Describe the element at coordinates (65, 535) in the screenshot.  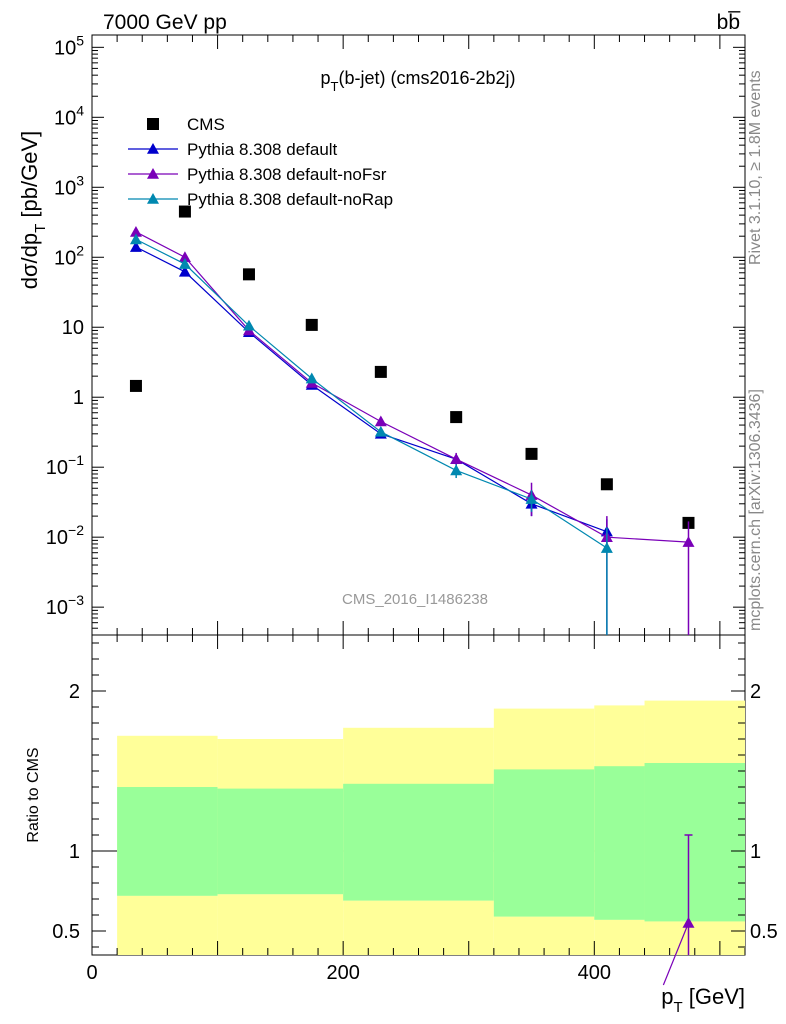
I see `y-tick-label: 10⁻²` at that location.